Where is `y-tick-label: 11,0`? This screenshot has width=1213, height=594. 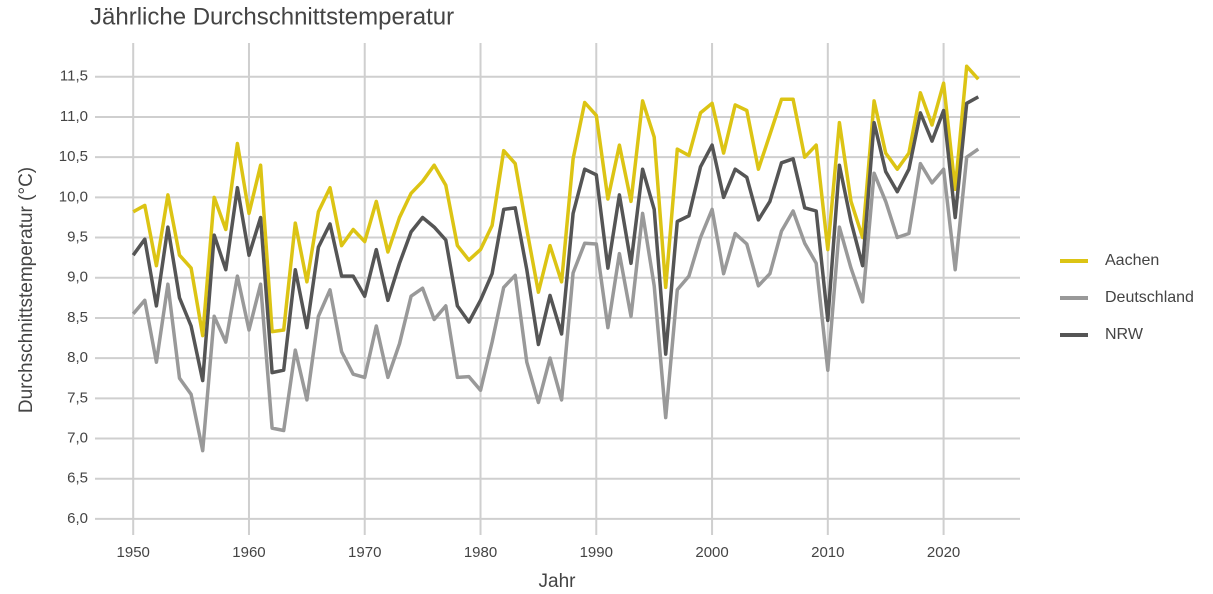 y-tick-label: 11,0 is located at coordinates (74, 116).